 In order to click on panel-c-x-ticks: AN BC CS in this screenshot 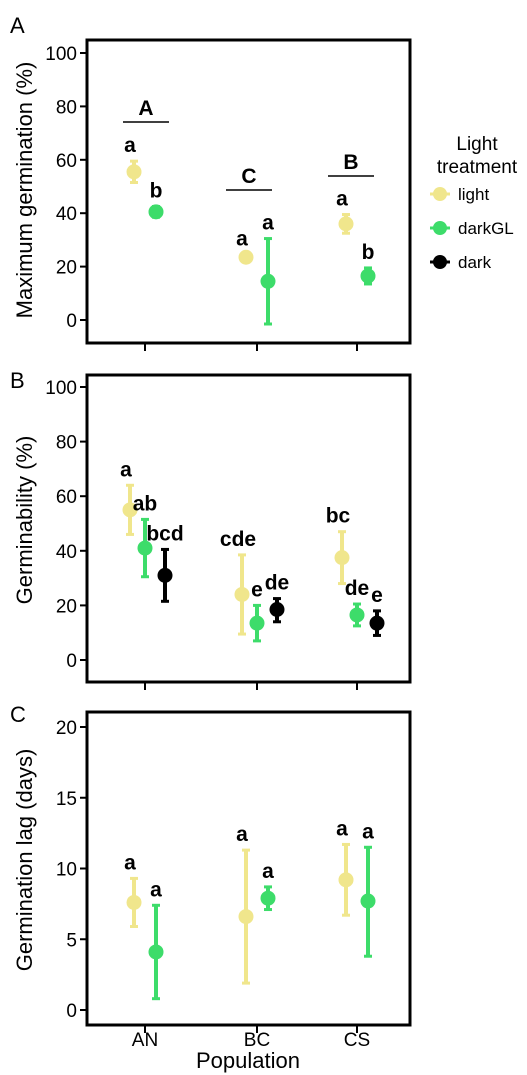, I will do `click(251, 1038)`.